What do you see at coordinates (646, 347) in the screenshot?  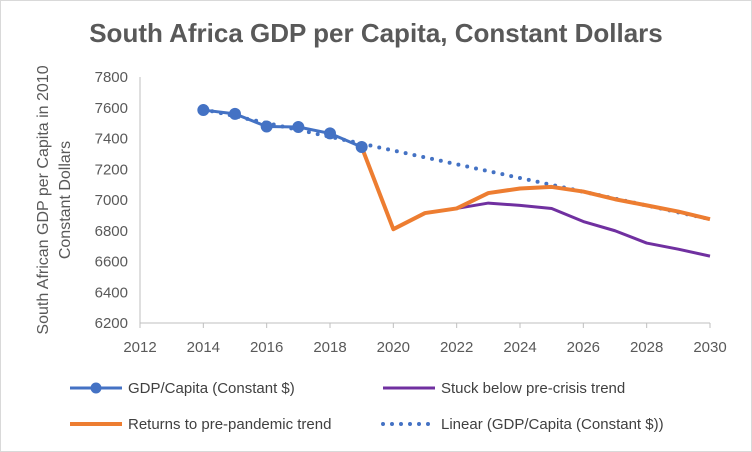 I see `x-tick-label: 2028` at bounding box center [646, 347].